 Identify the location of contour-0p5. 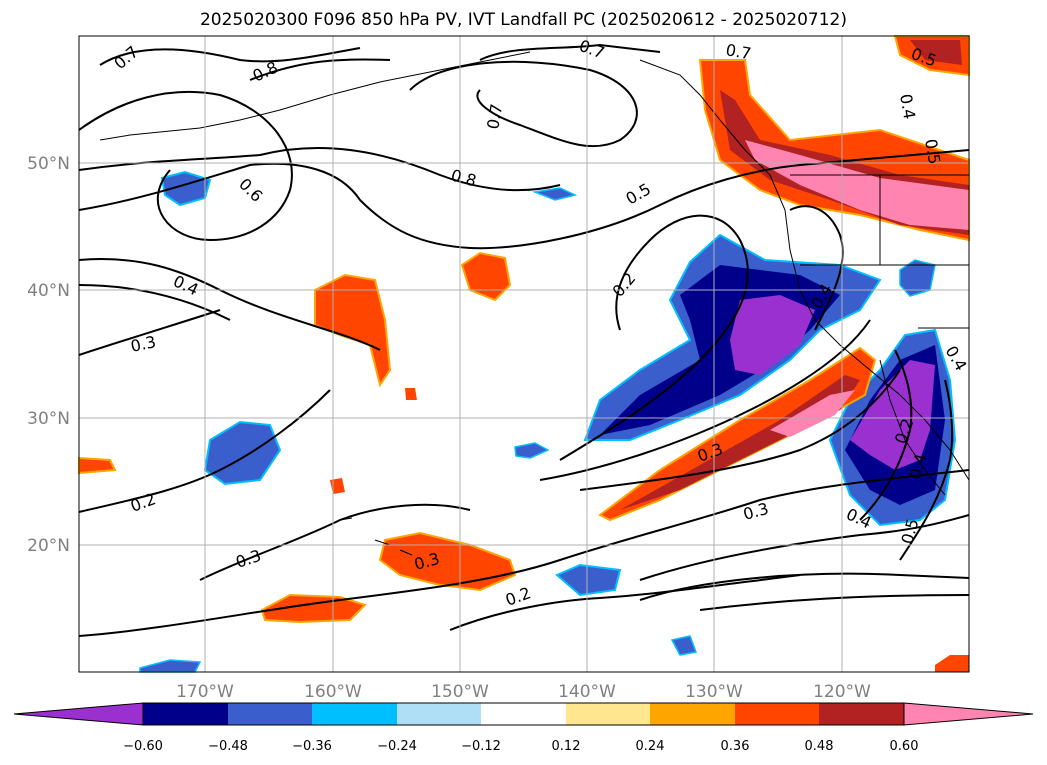
(524, 199).